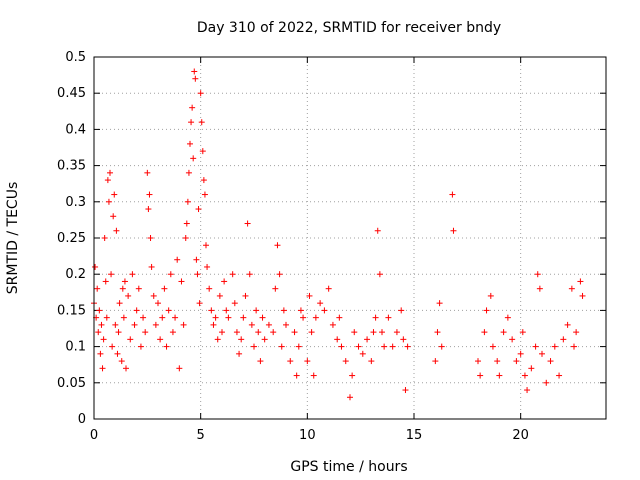 This screenshot has width=640, height=480. I want to click on y-tick-label: 0.25, so click(71, 238).